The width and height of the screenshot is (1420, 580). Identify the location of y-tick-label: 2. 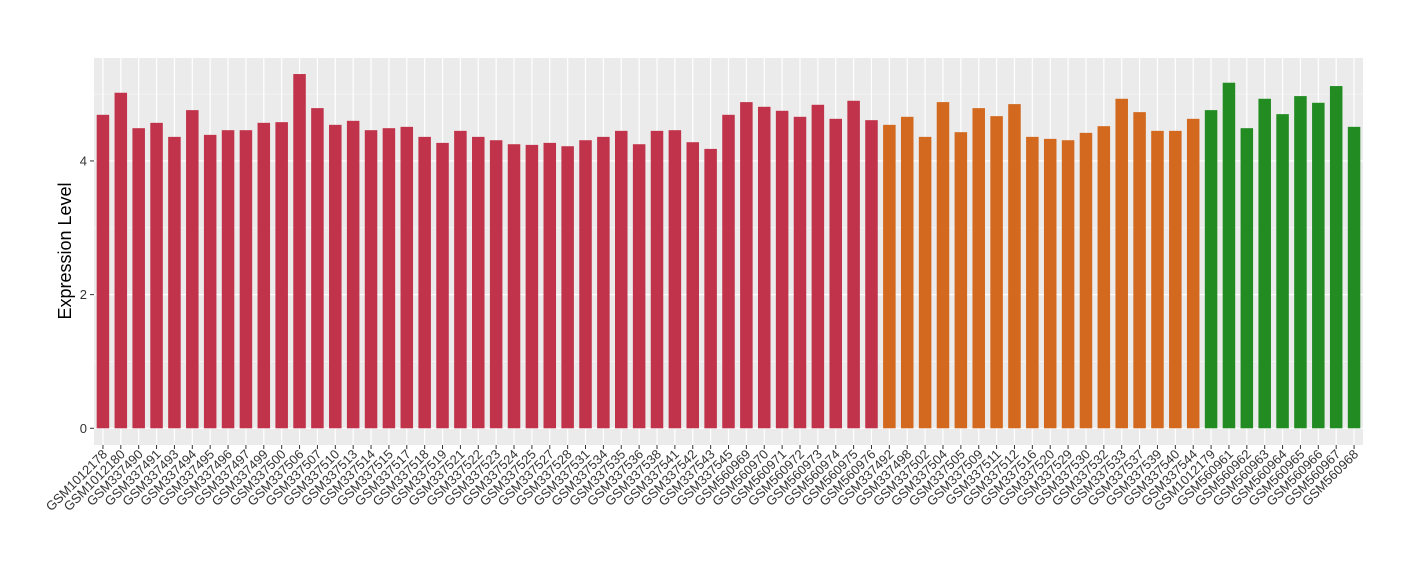
(83, 294).